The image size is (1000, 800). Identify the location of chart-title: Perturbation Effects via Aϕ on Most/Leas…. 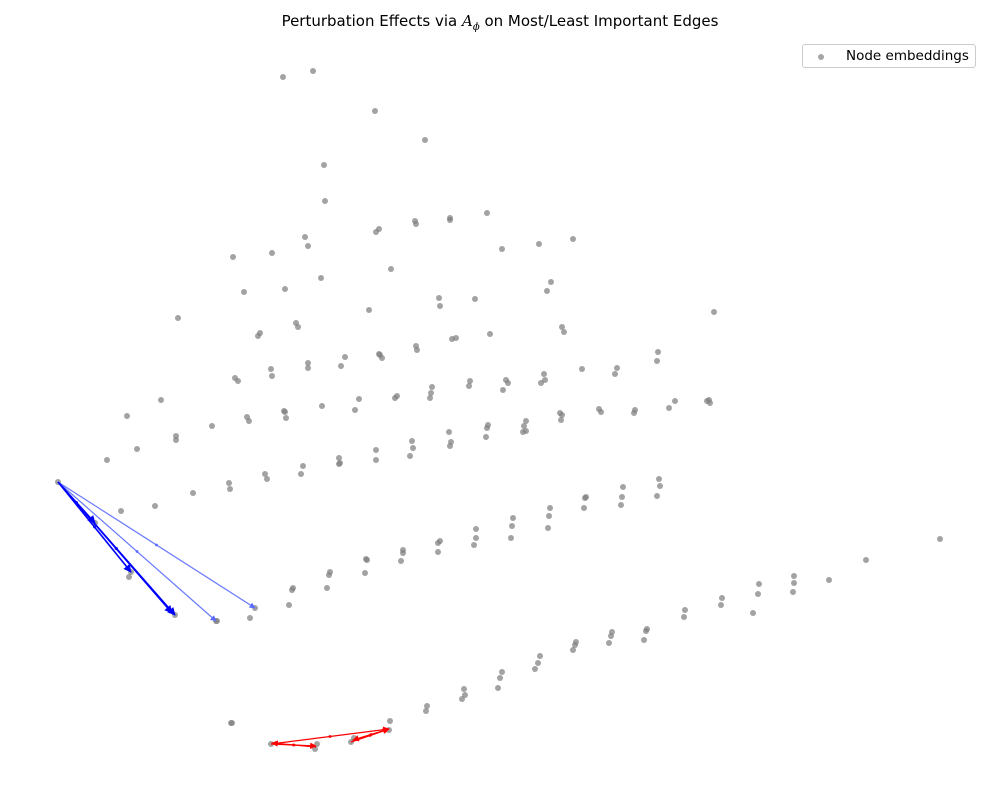
(500, 22).